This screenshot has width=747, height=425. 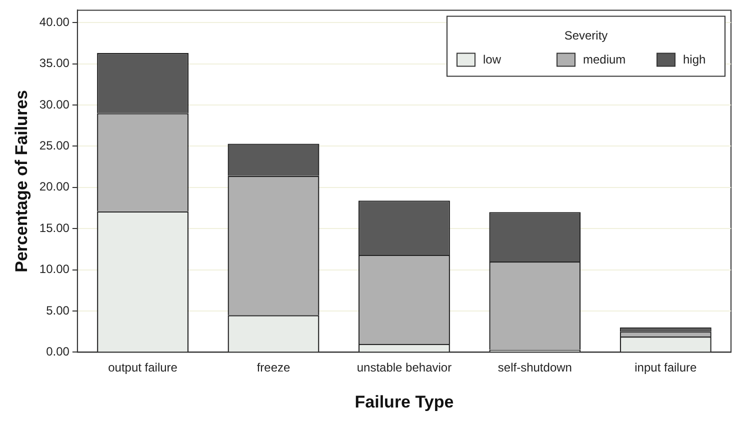 I want to click on x-tick-label: self-shutdown, so click(x=535, y=367).